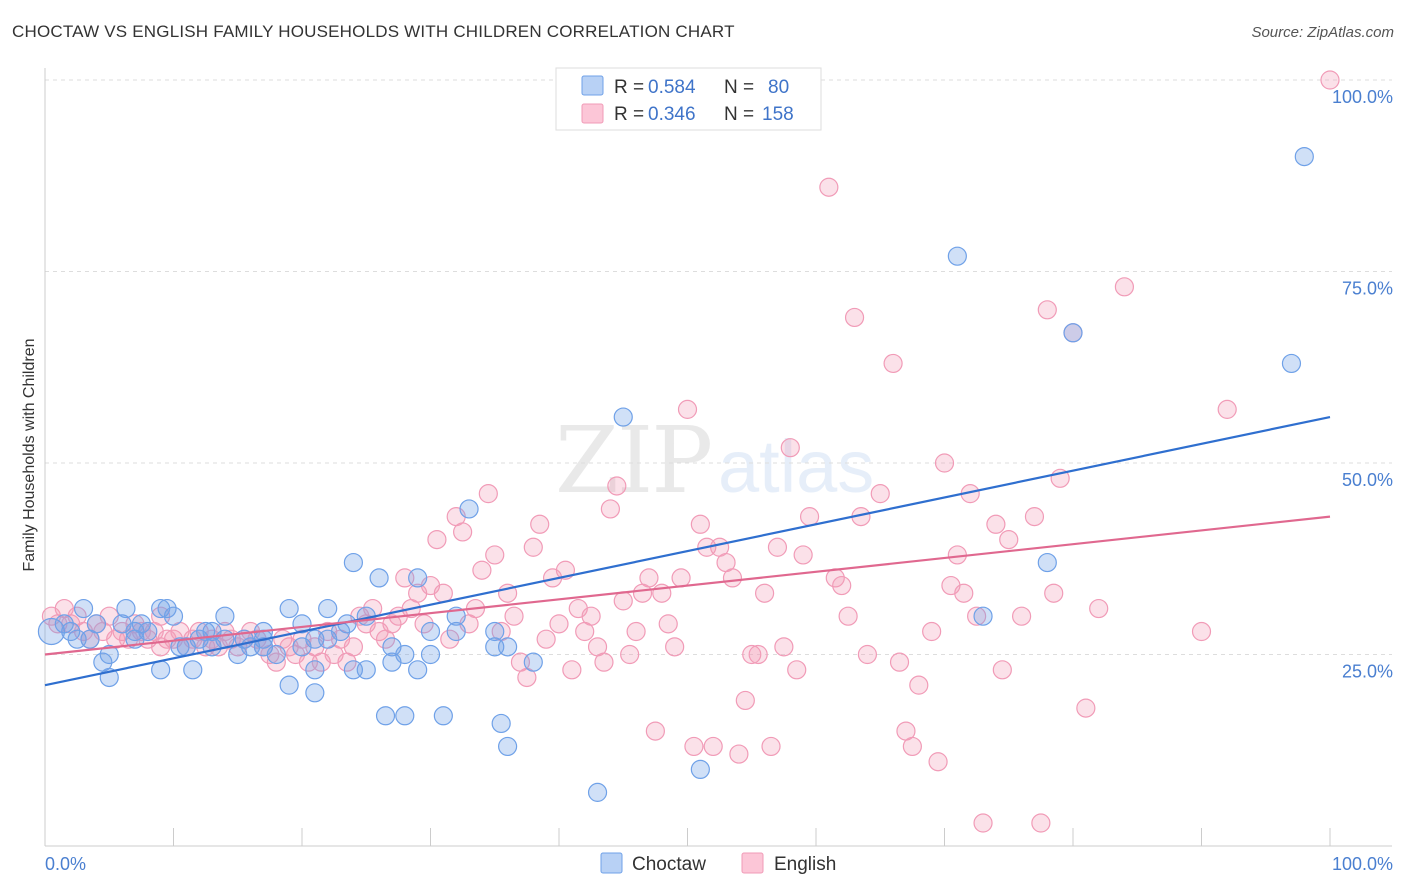 The width and height of the screenshot is (1406, 892). Describe the element at coordinates (687, 837) in the screenshot. I see `x-tick-marks` at that location.